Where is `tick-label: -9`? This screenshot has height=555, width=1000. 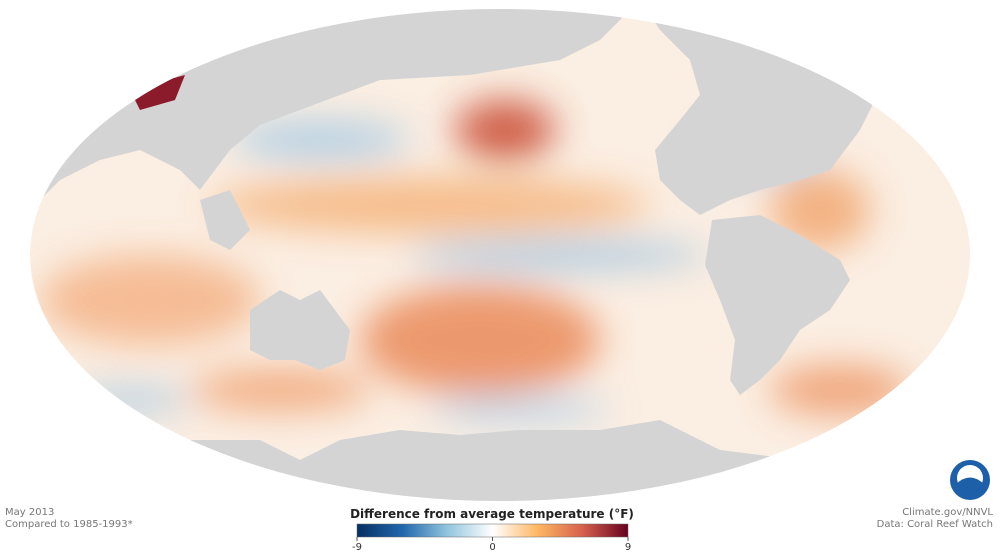
tick-label: -9 is located at coordinates (357, 547).